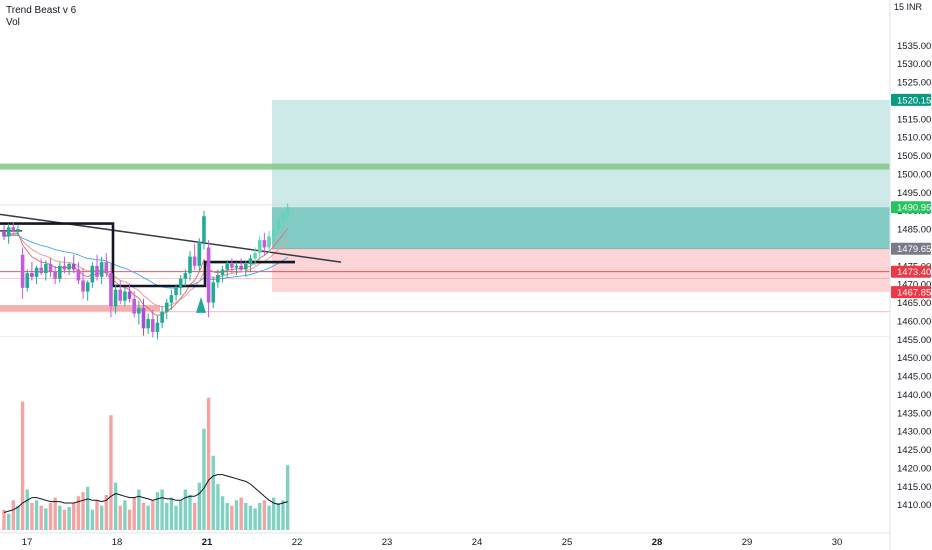 The width and height of the screenshot is (932, 550). I want to click on support-band, so click(80, 308).